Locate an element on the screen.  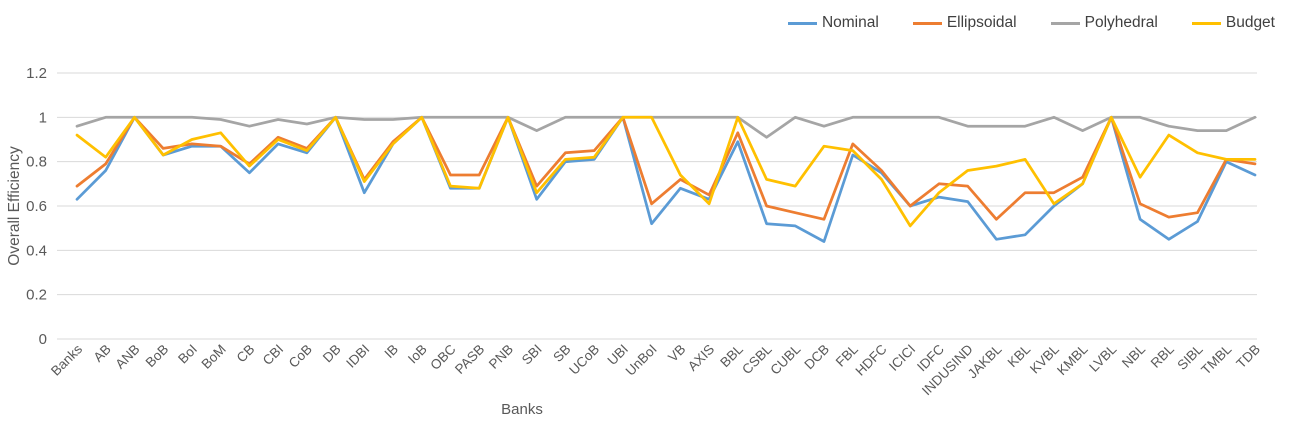
x-tick-label: CBI is located at coordinates (273, 355).